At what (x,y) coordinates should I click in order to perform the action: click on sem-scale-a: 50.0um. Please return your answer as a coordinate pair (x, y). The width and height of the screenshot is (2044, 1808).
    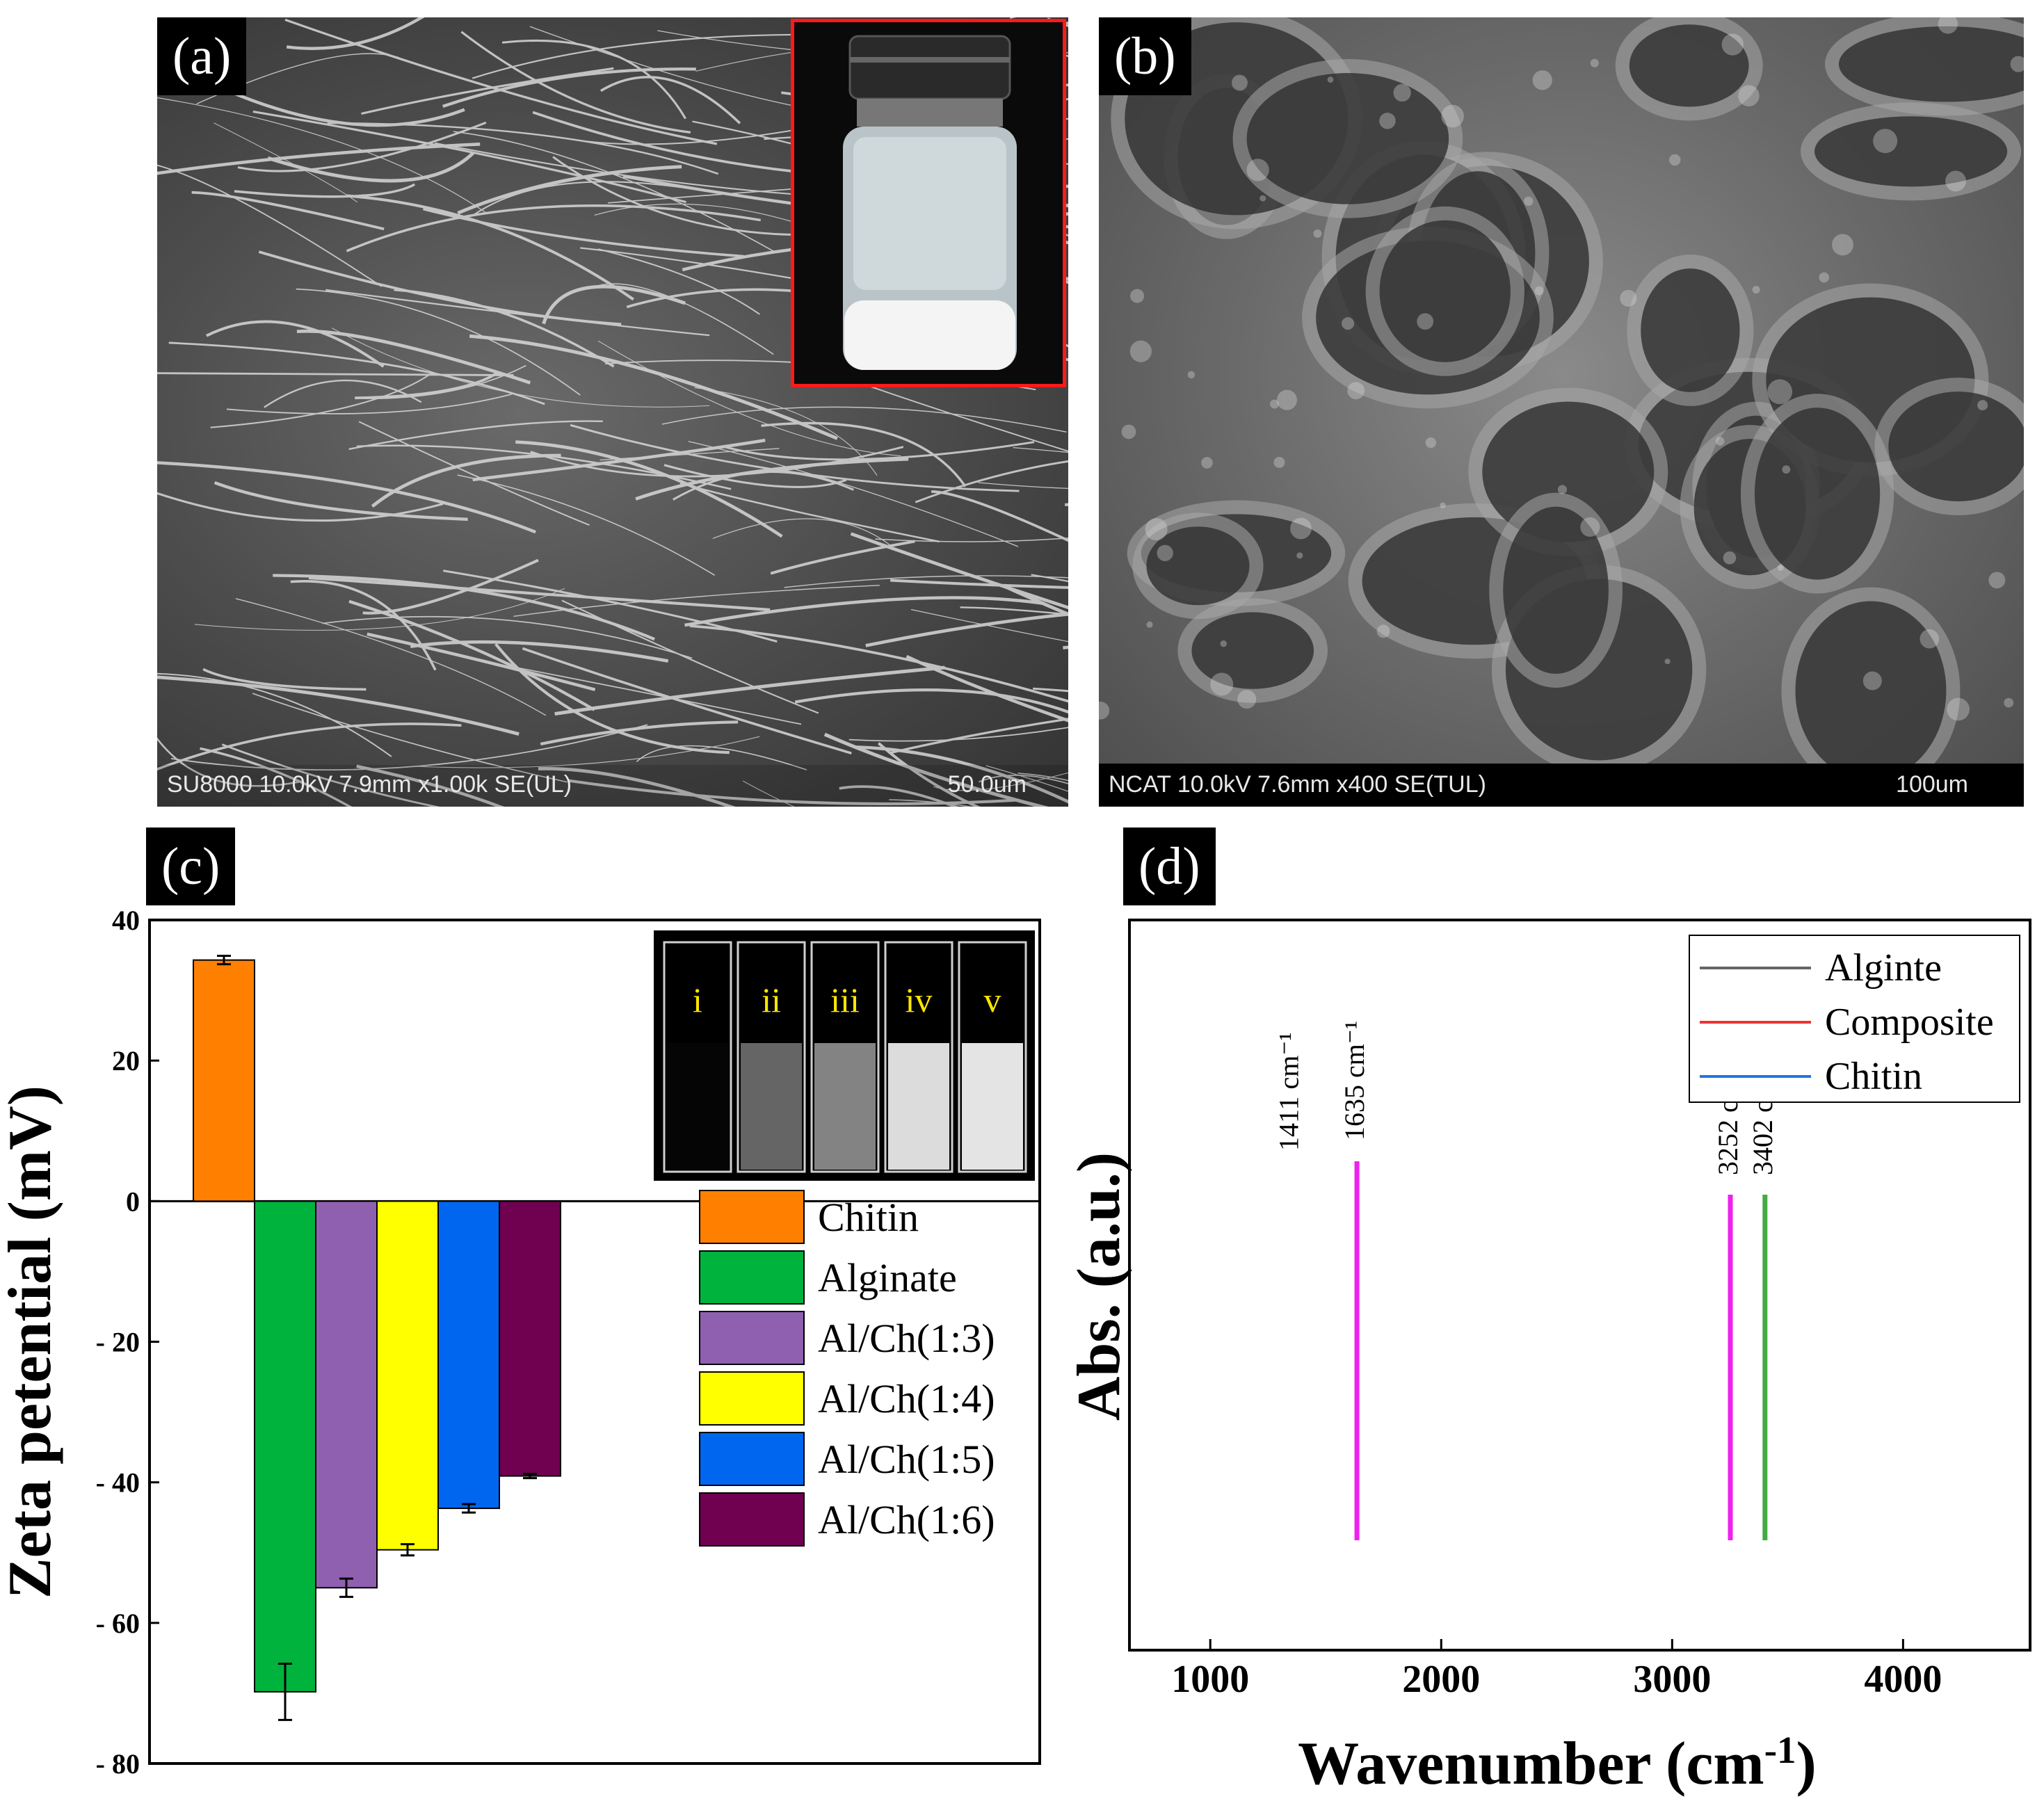
    Looking at the image, I should click on (987, 784).